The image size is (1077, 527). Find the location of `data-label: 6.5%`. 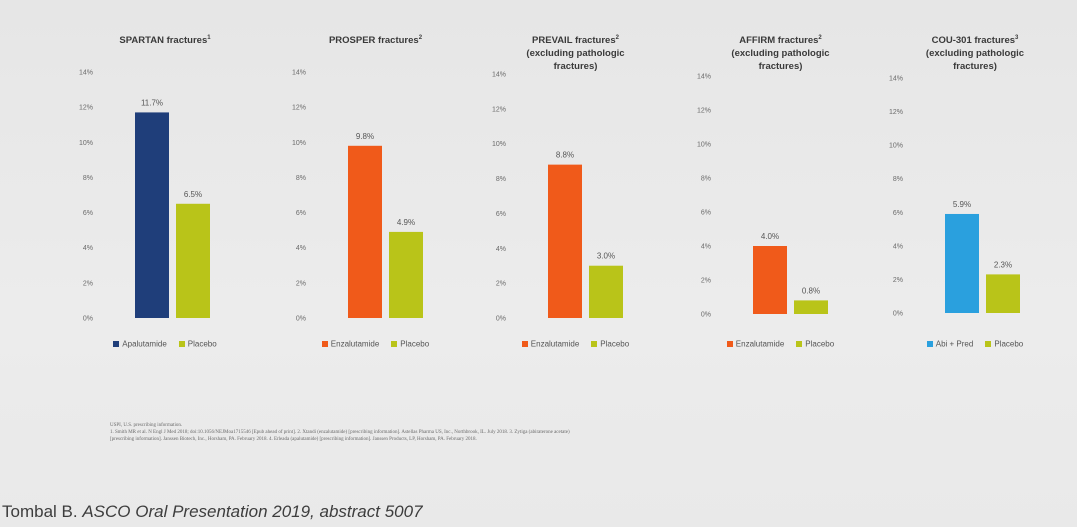

data-label: 6.5% is located at coordinates (193, 194).